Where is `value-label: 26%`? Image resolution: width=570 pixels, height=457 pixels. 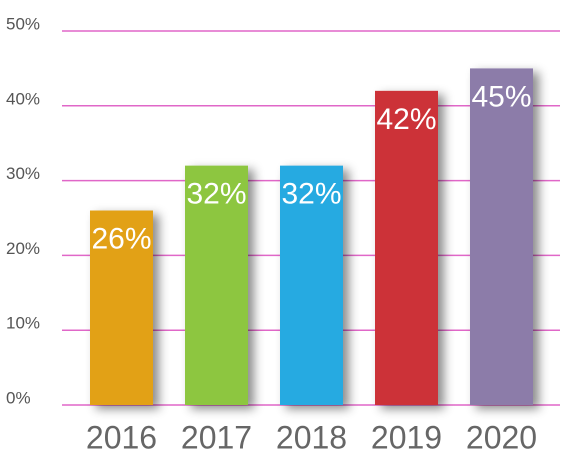
value-label: 26% is located at coordinates (121, 238).